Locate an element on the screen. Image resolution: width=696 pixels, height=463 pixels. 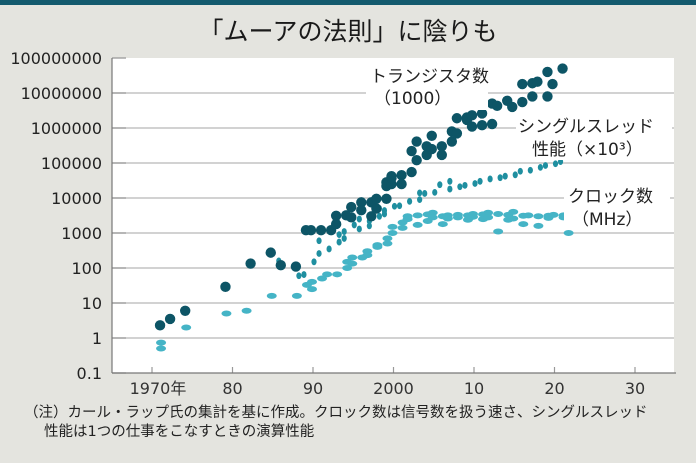
label-transistors-line1: トランジスタ数 is located at coordinates (429, 77).